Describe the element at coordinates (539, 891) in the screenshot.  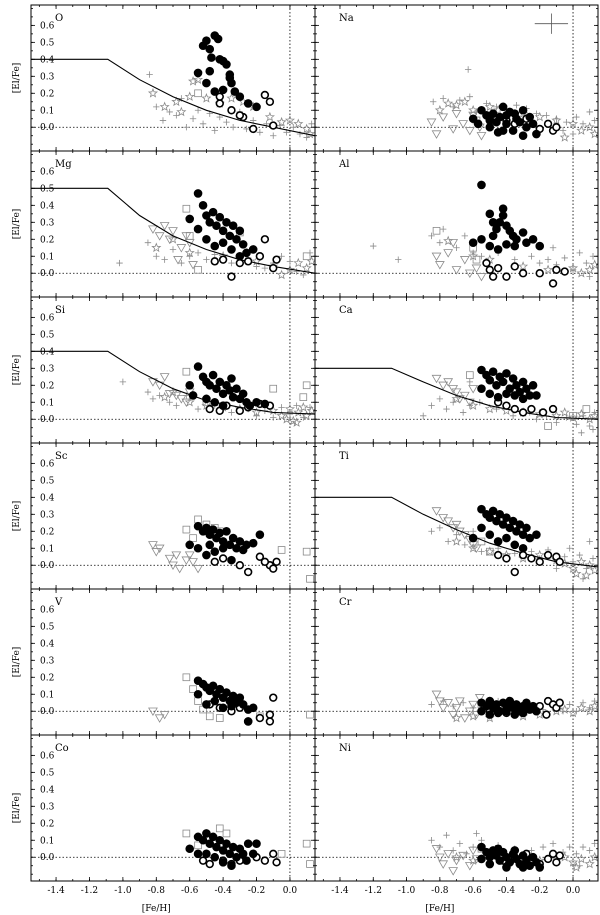
I see `x-tick-label: -0.2` at that location.